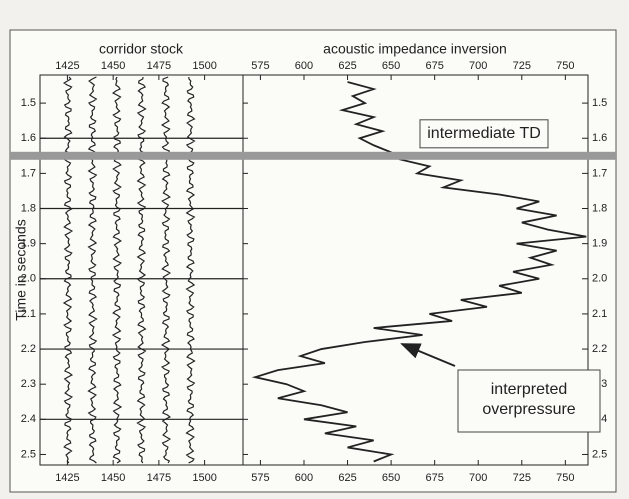 Image resolution: width=629 pixels, height=499 pixels. What do you see at coordinates (428, 355) in the screenshot?
I see `arrow` at bounding box center [428, 355].